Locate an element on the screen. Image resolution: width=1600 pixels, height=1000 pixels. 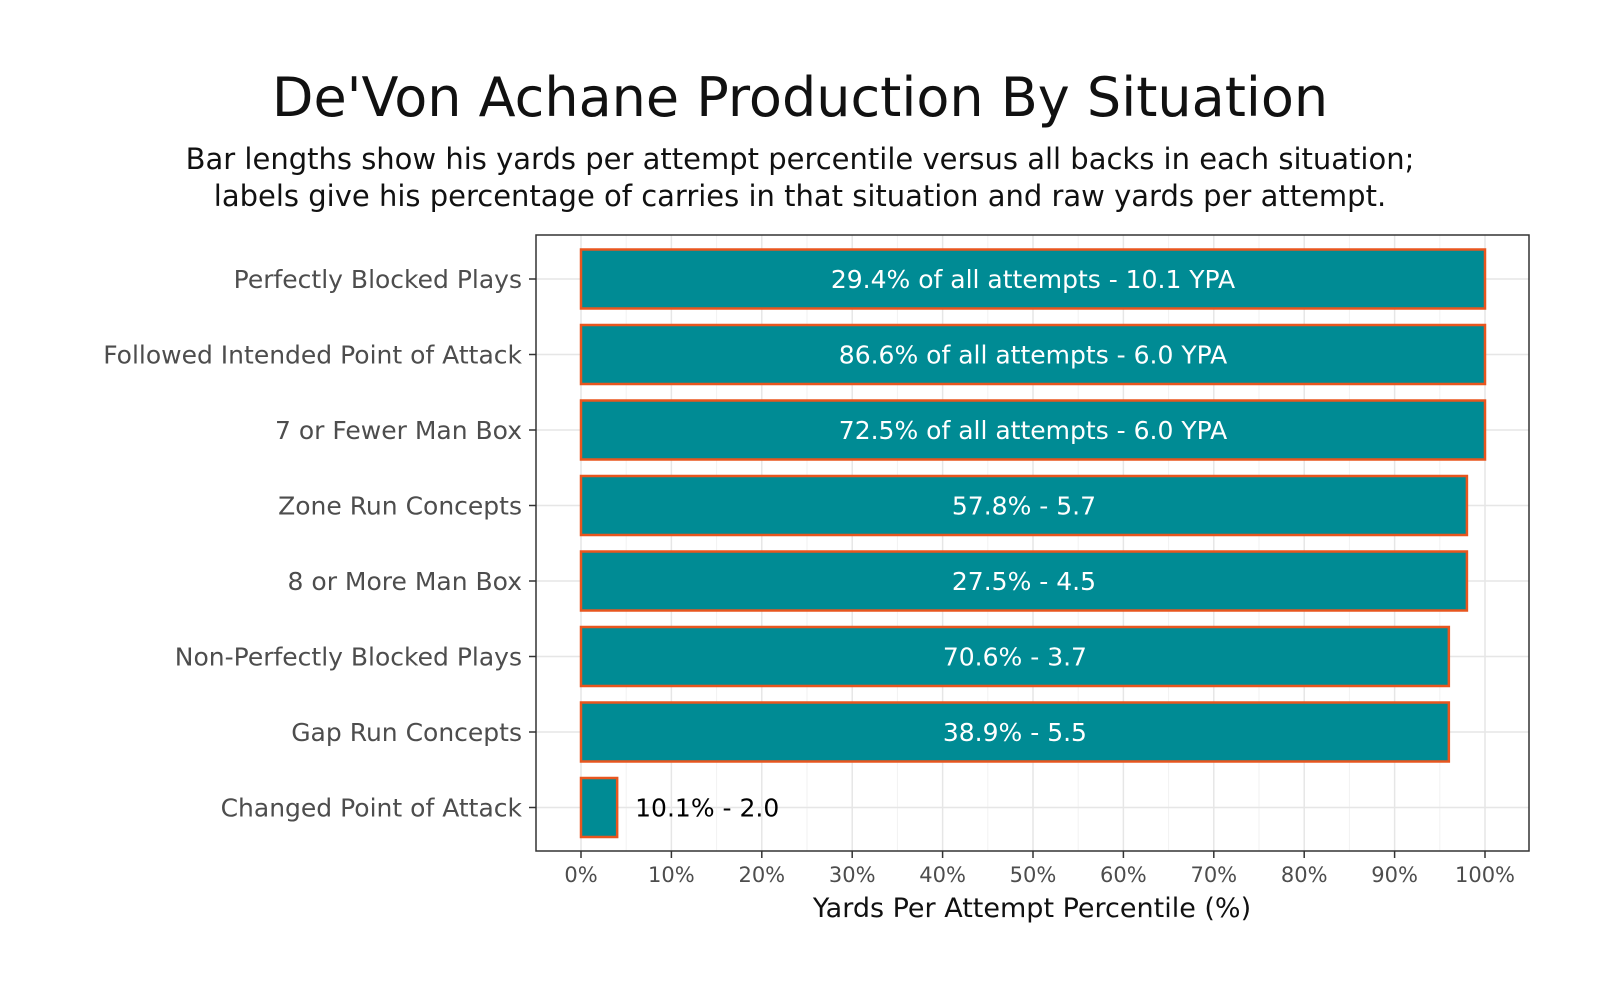
chart-title: De'Von Achane Production By Situation is located at coordinates (800, 97).